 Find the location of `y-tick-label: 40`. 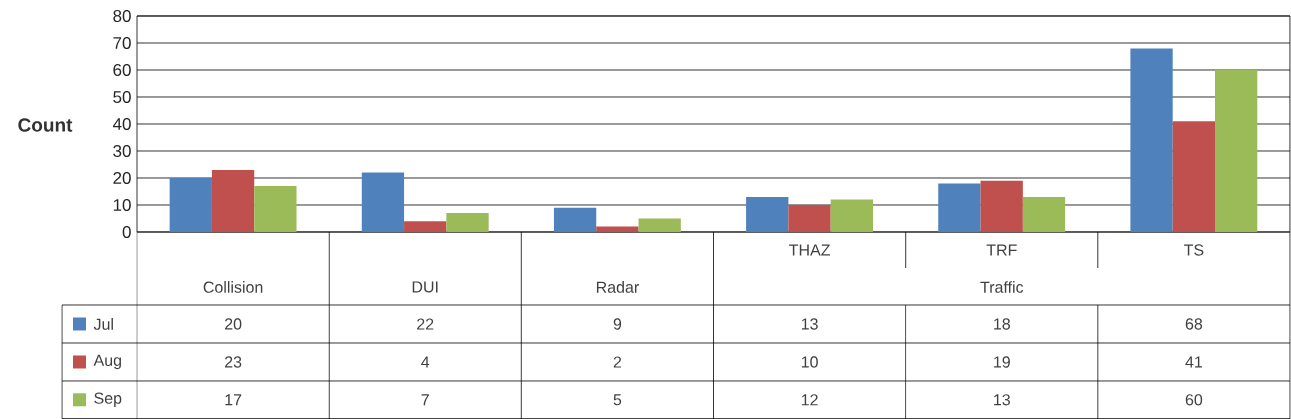

y-tick-label: 40 is located at coordinates (121, 124).